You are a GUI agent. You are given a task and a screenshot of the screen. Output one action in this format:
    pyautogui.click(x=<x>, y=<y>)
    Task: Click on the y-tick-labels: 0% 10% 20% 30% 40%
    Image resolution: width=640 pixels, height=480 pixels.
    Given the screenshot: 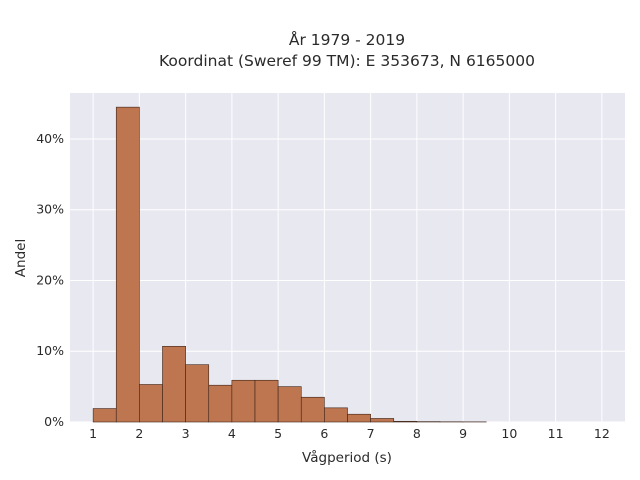 What is the action you would take?
    pyautogui.click(x=50, y=280)
    